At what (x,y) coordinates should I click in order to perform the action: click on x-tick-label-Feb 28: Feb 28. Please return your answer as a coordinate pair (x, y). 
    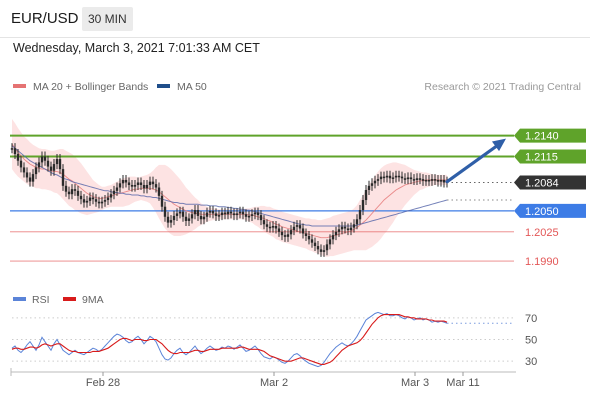
    Looking at the image, I should click on (103, 383).